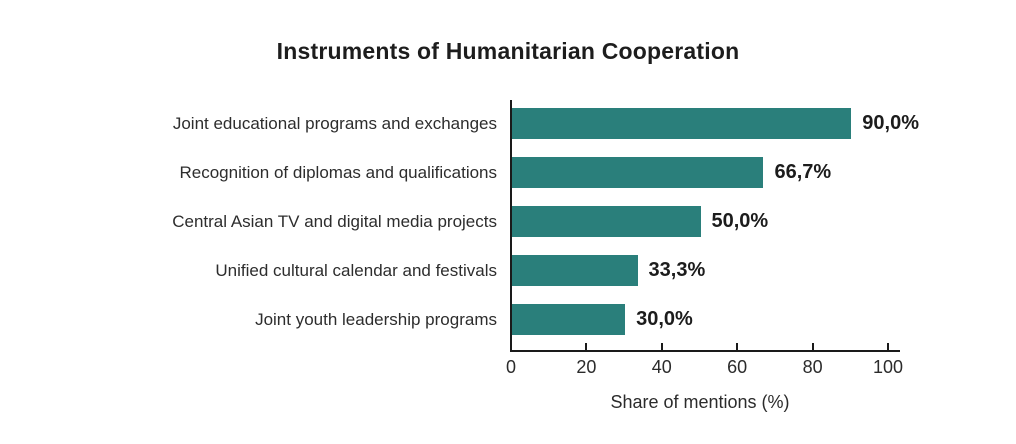 The height and width of the screenshot is (444, 1016). Describe the element at coordinates (700, 402) in the screenshot. I see `x-axis-title: Share of mentions (%)` at that location.